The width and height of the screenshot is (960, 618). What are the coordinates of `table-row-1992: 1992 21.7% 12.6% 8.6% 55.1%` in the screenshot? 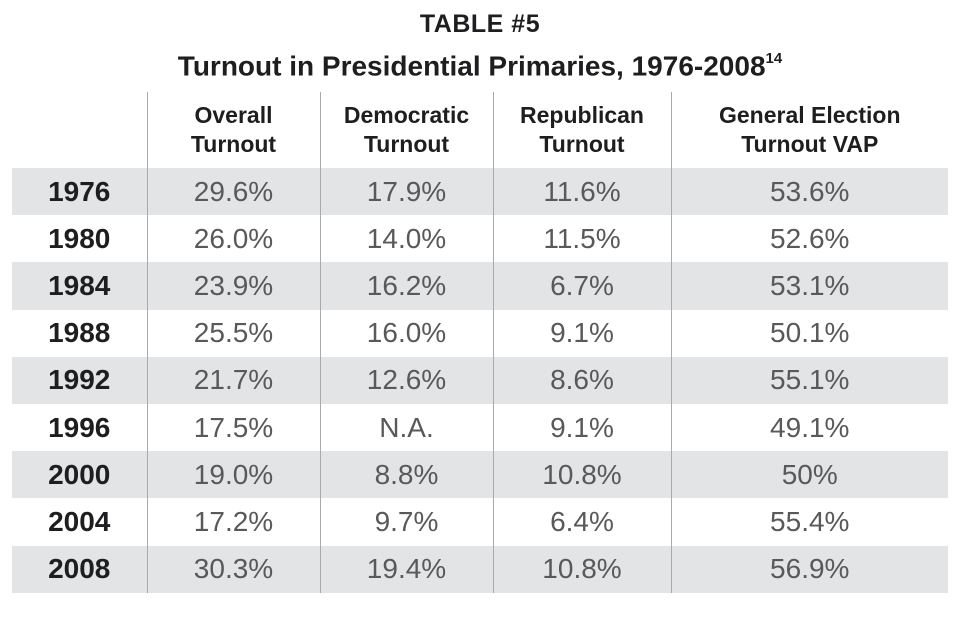 It's located at (480, 380).